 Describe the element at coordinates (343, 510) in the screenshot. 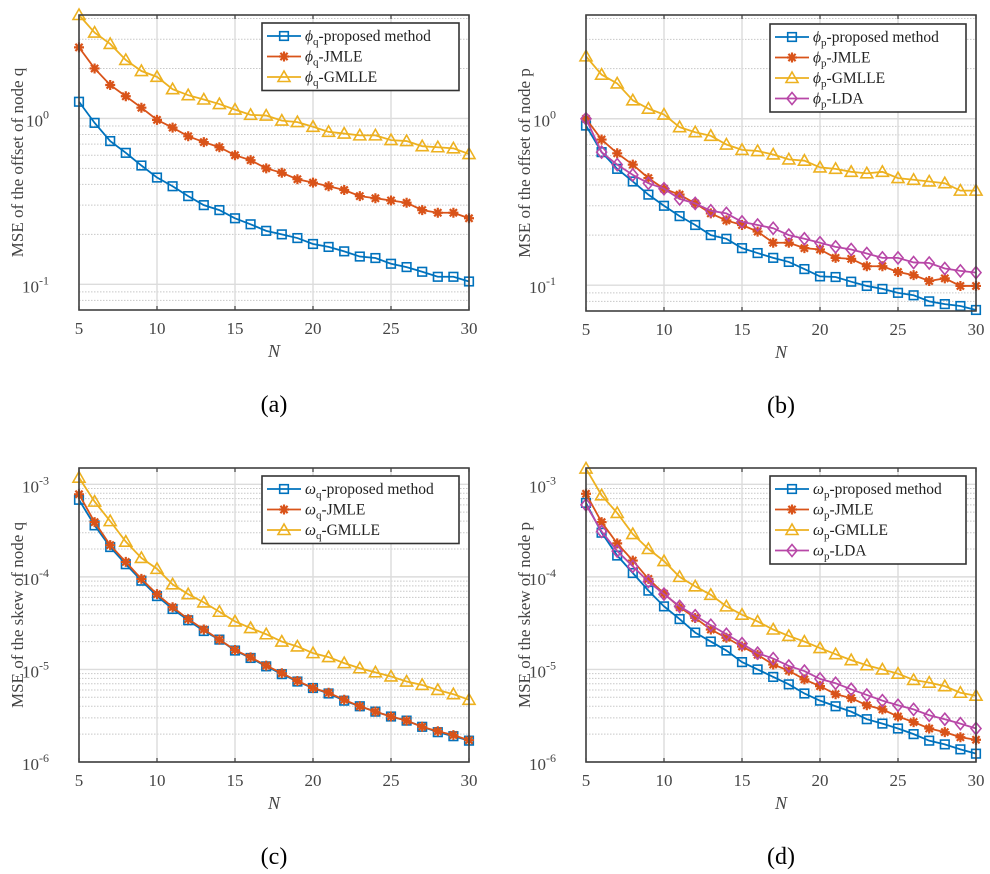

I see `legend-name: -JMLE` at that location.